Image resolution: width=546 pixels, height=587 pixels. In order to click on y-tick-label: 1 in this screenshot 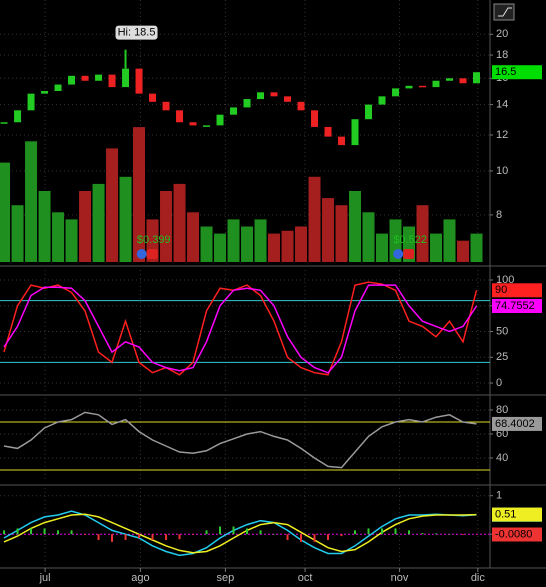, I will do `click(499, 496)`.